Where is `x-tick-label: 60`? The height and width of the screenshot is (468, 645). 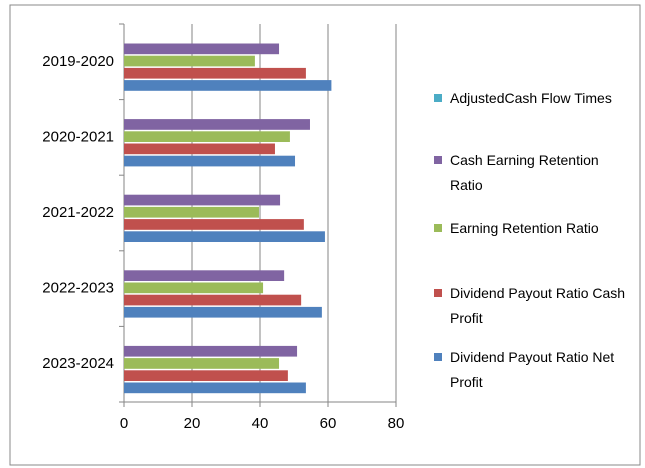
x-tick-label: 60 is located at coordinates (328, 423).